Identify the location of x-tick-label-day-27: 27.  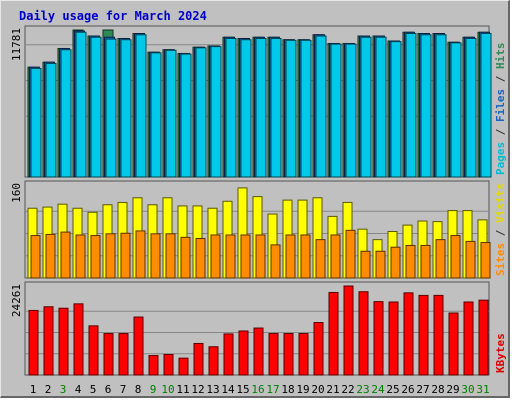
(422, 389).